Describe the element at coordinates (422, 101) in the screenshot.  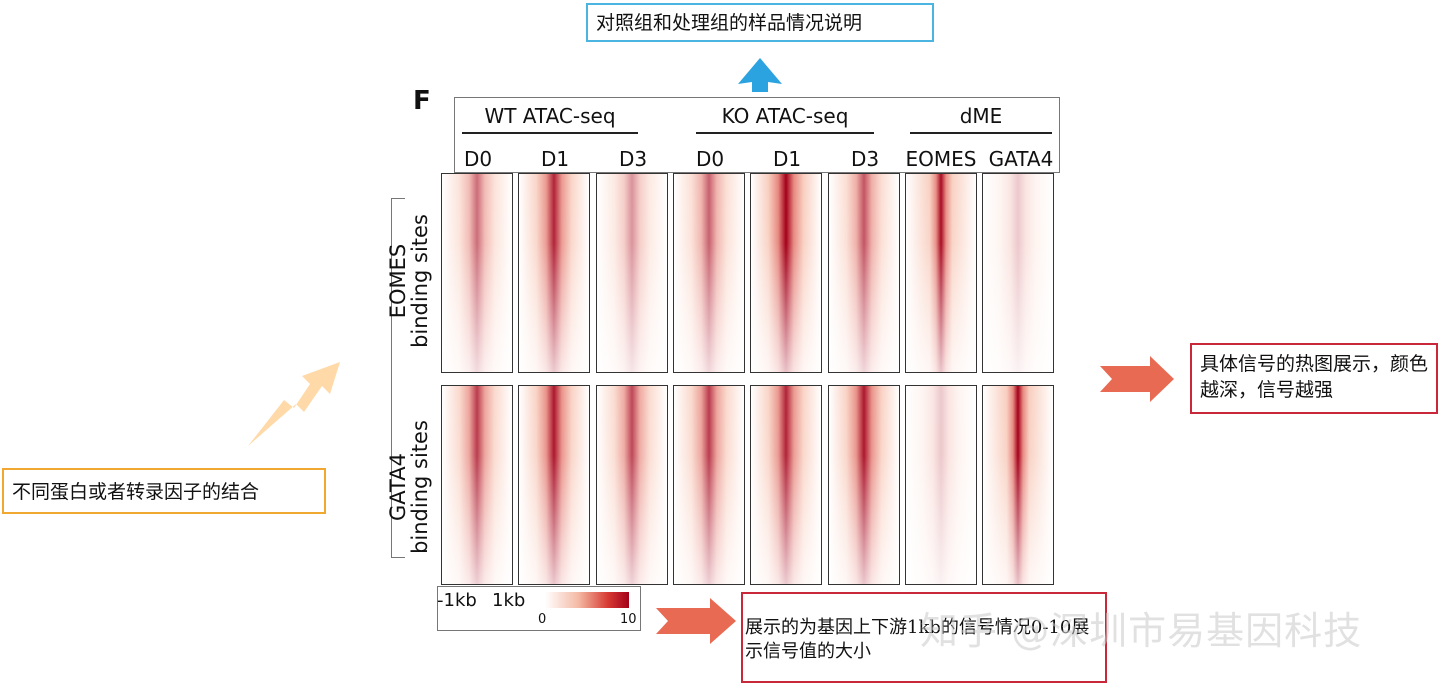
I see `panel-letter: F` at that location.